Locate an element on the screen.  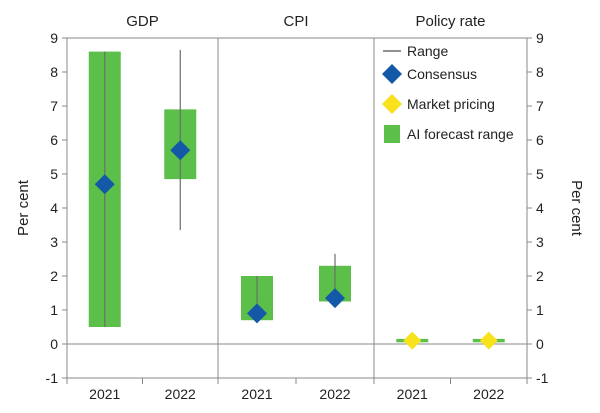
legend-swatch-market-pricing is located at coordinates (392, 104).